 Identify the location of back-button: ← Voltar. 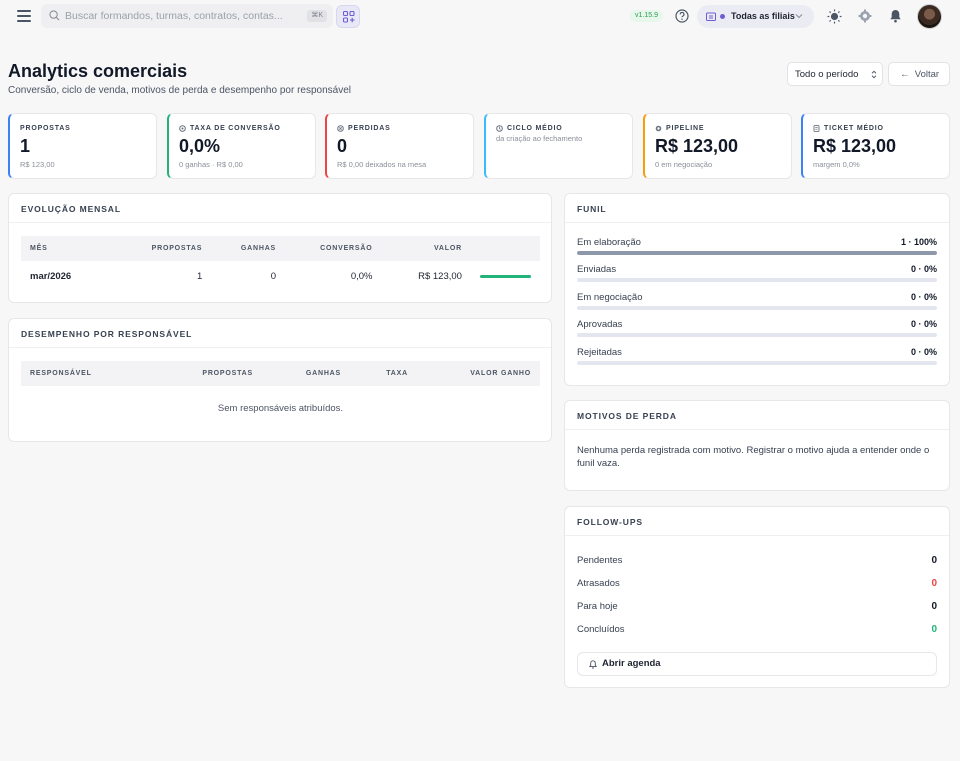
(919, 74).